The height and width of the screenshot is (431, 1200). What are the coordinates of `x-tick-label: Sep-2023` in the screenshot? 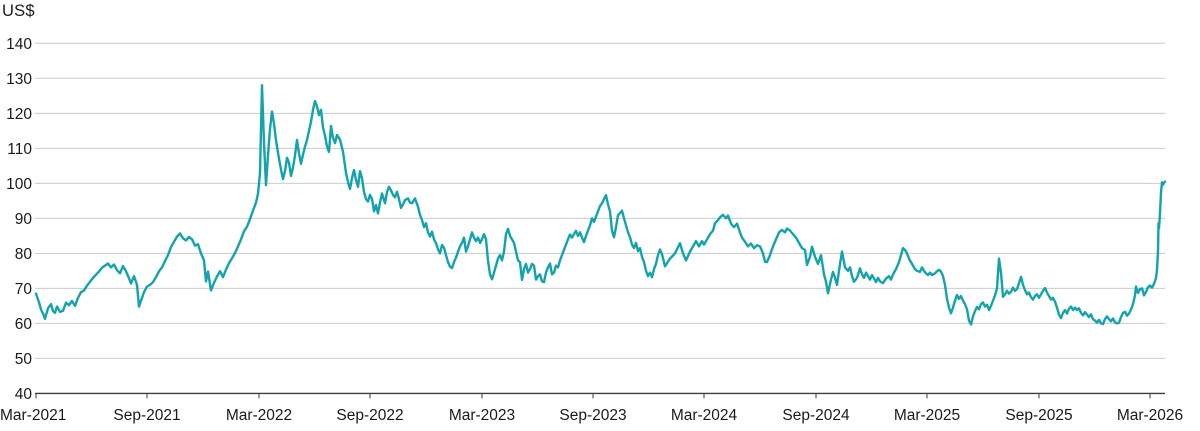 It's located at (592, 415).